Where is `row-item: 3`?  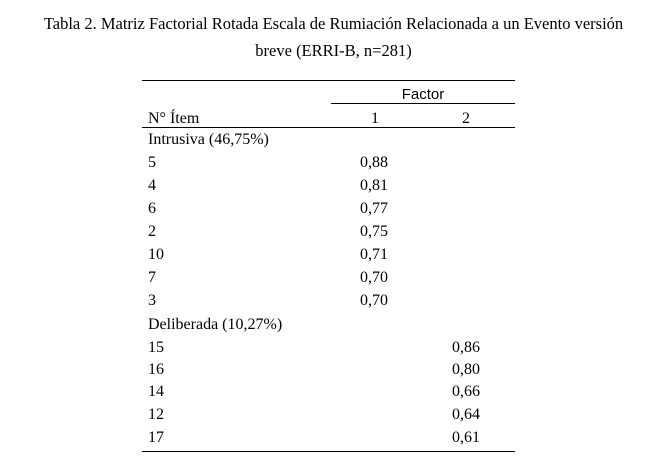
row-item: 3 is located at coordinates (152, 300).